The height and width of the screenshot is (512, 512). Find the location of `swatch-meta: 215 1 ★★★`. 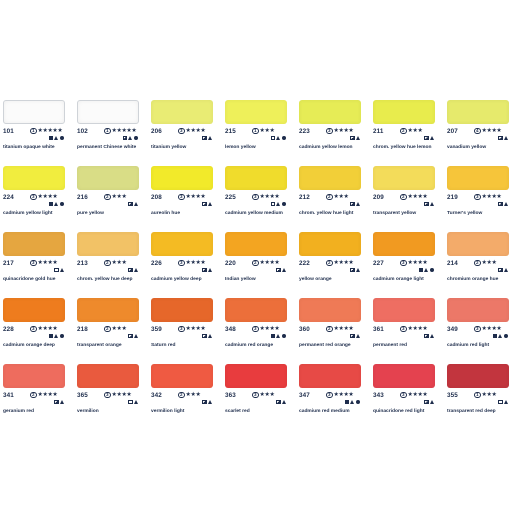

swatch-meta: 215 1 ★★★ is located at coordinates (256, 131).